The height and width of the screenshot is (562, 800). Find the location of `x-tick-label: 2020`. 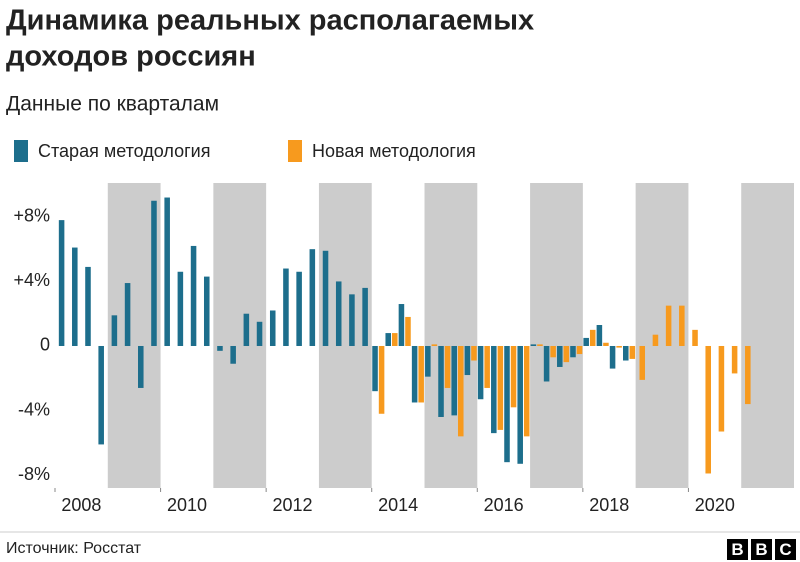

x-tick-label: 2020 is located at coordinates (715, 505).